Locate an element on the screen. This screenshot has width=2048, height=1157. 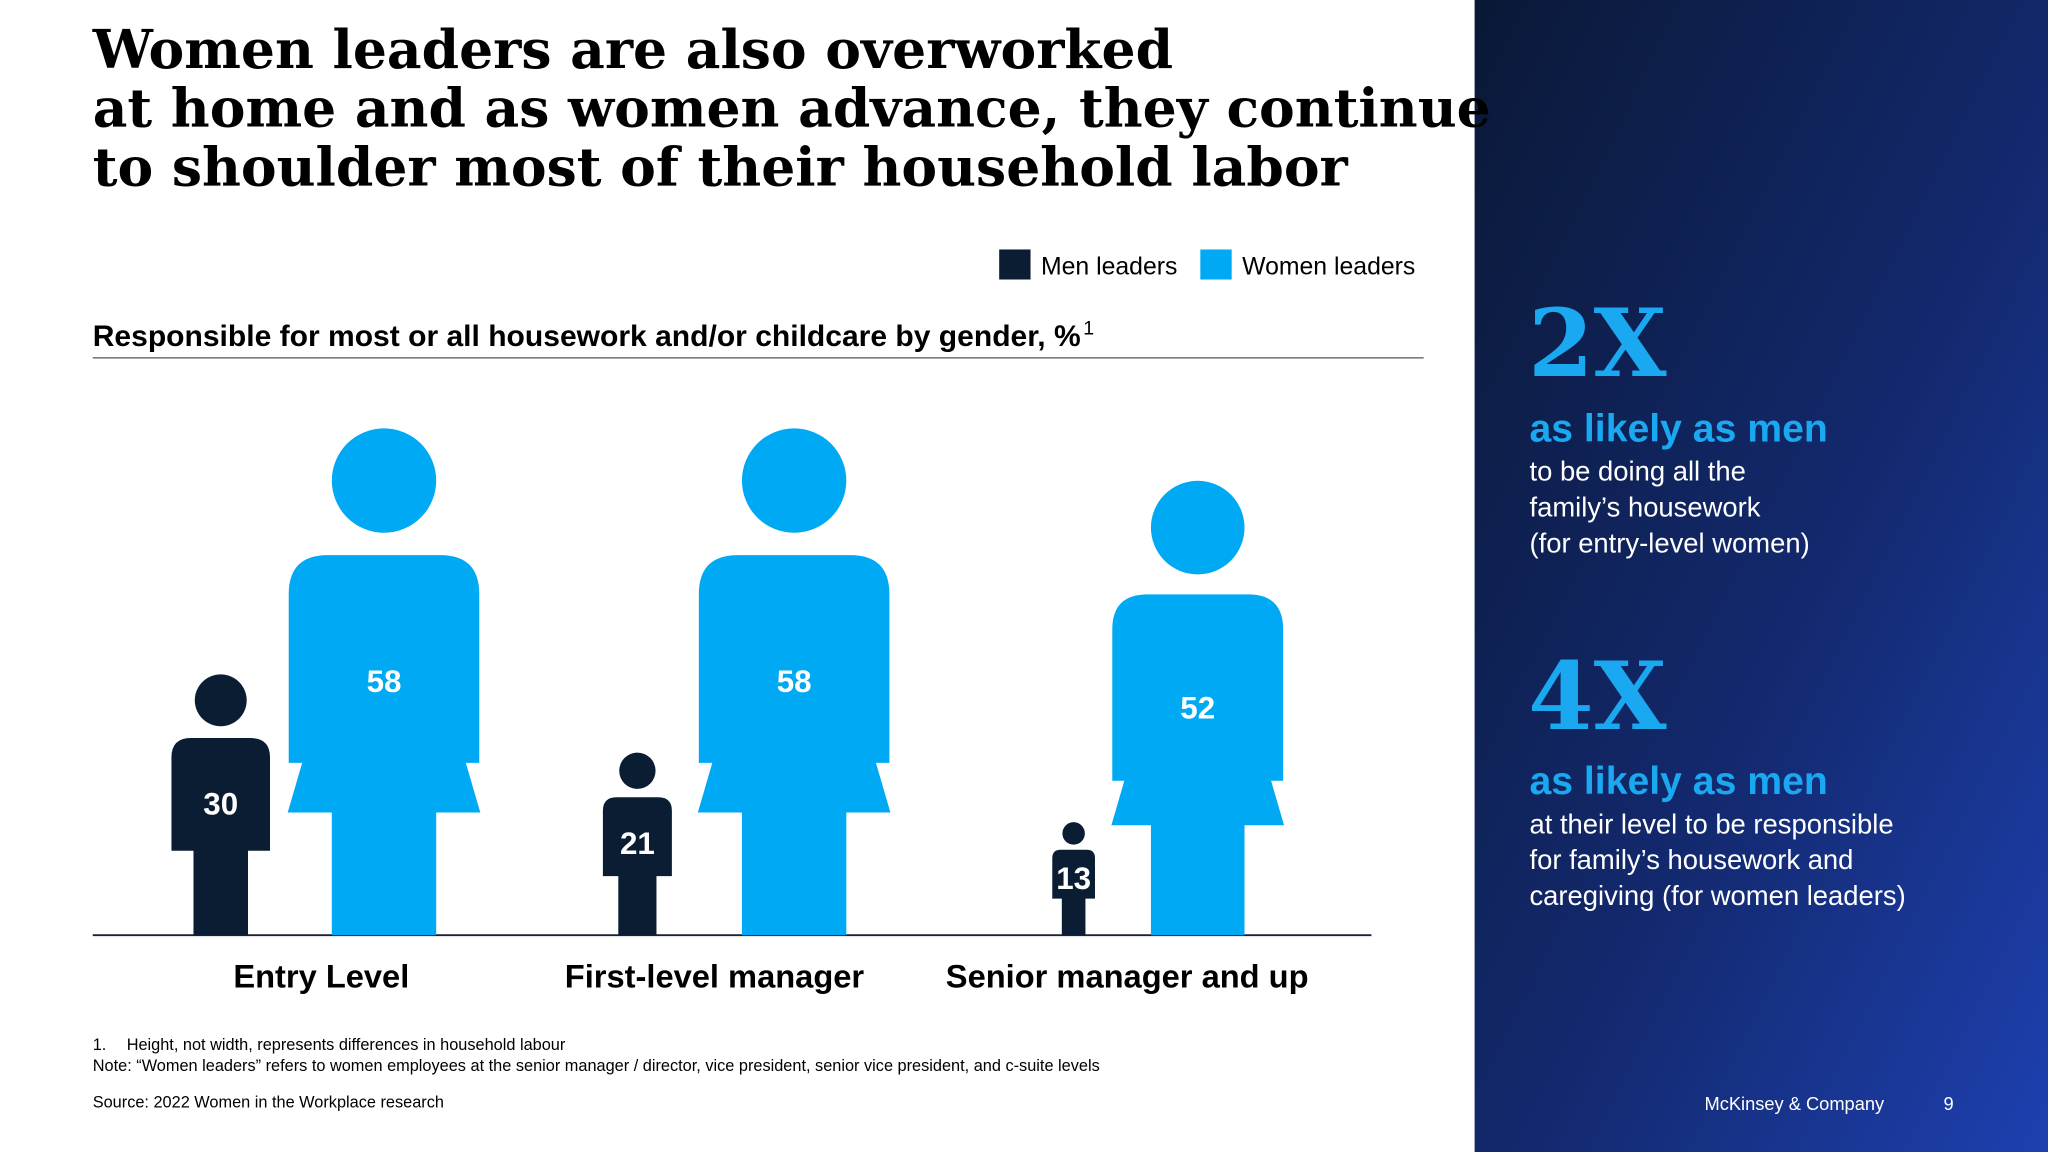
brand: McKinsey & Company is located at coordinates (1794, 1103).